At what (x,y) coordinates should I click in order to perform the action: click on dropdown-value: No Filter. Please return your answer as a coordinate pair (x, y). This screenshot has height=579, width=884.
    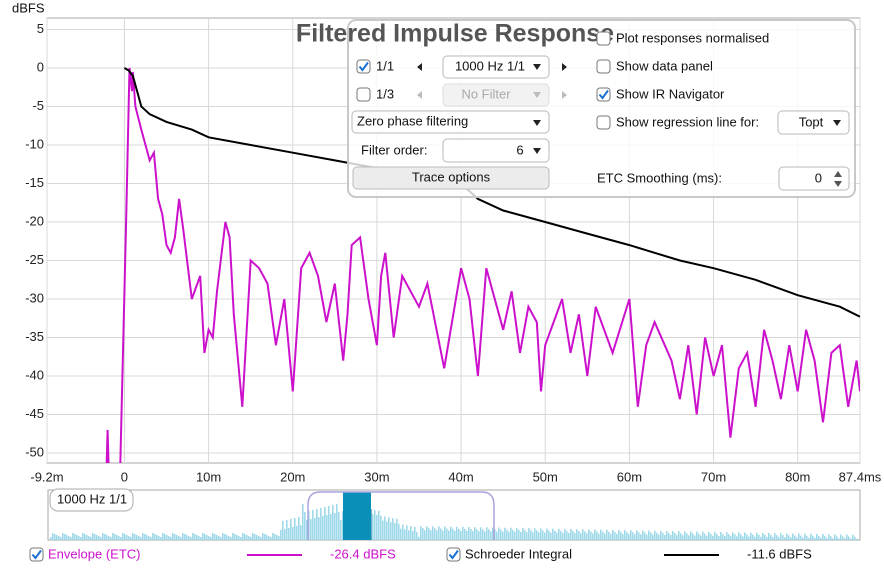
    Looking at the image, I should click on (486, 93).